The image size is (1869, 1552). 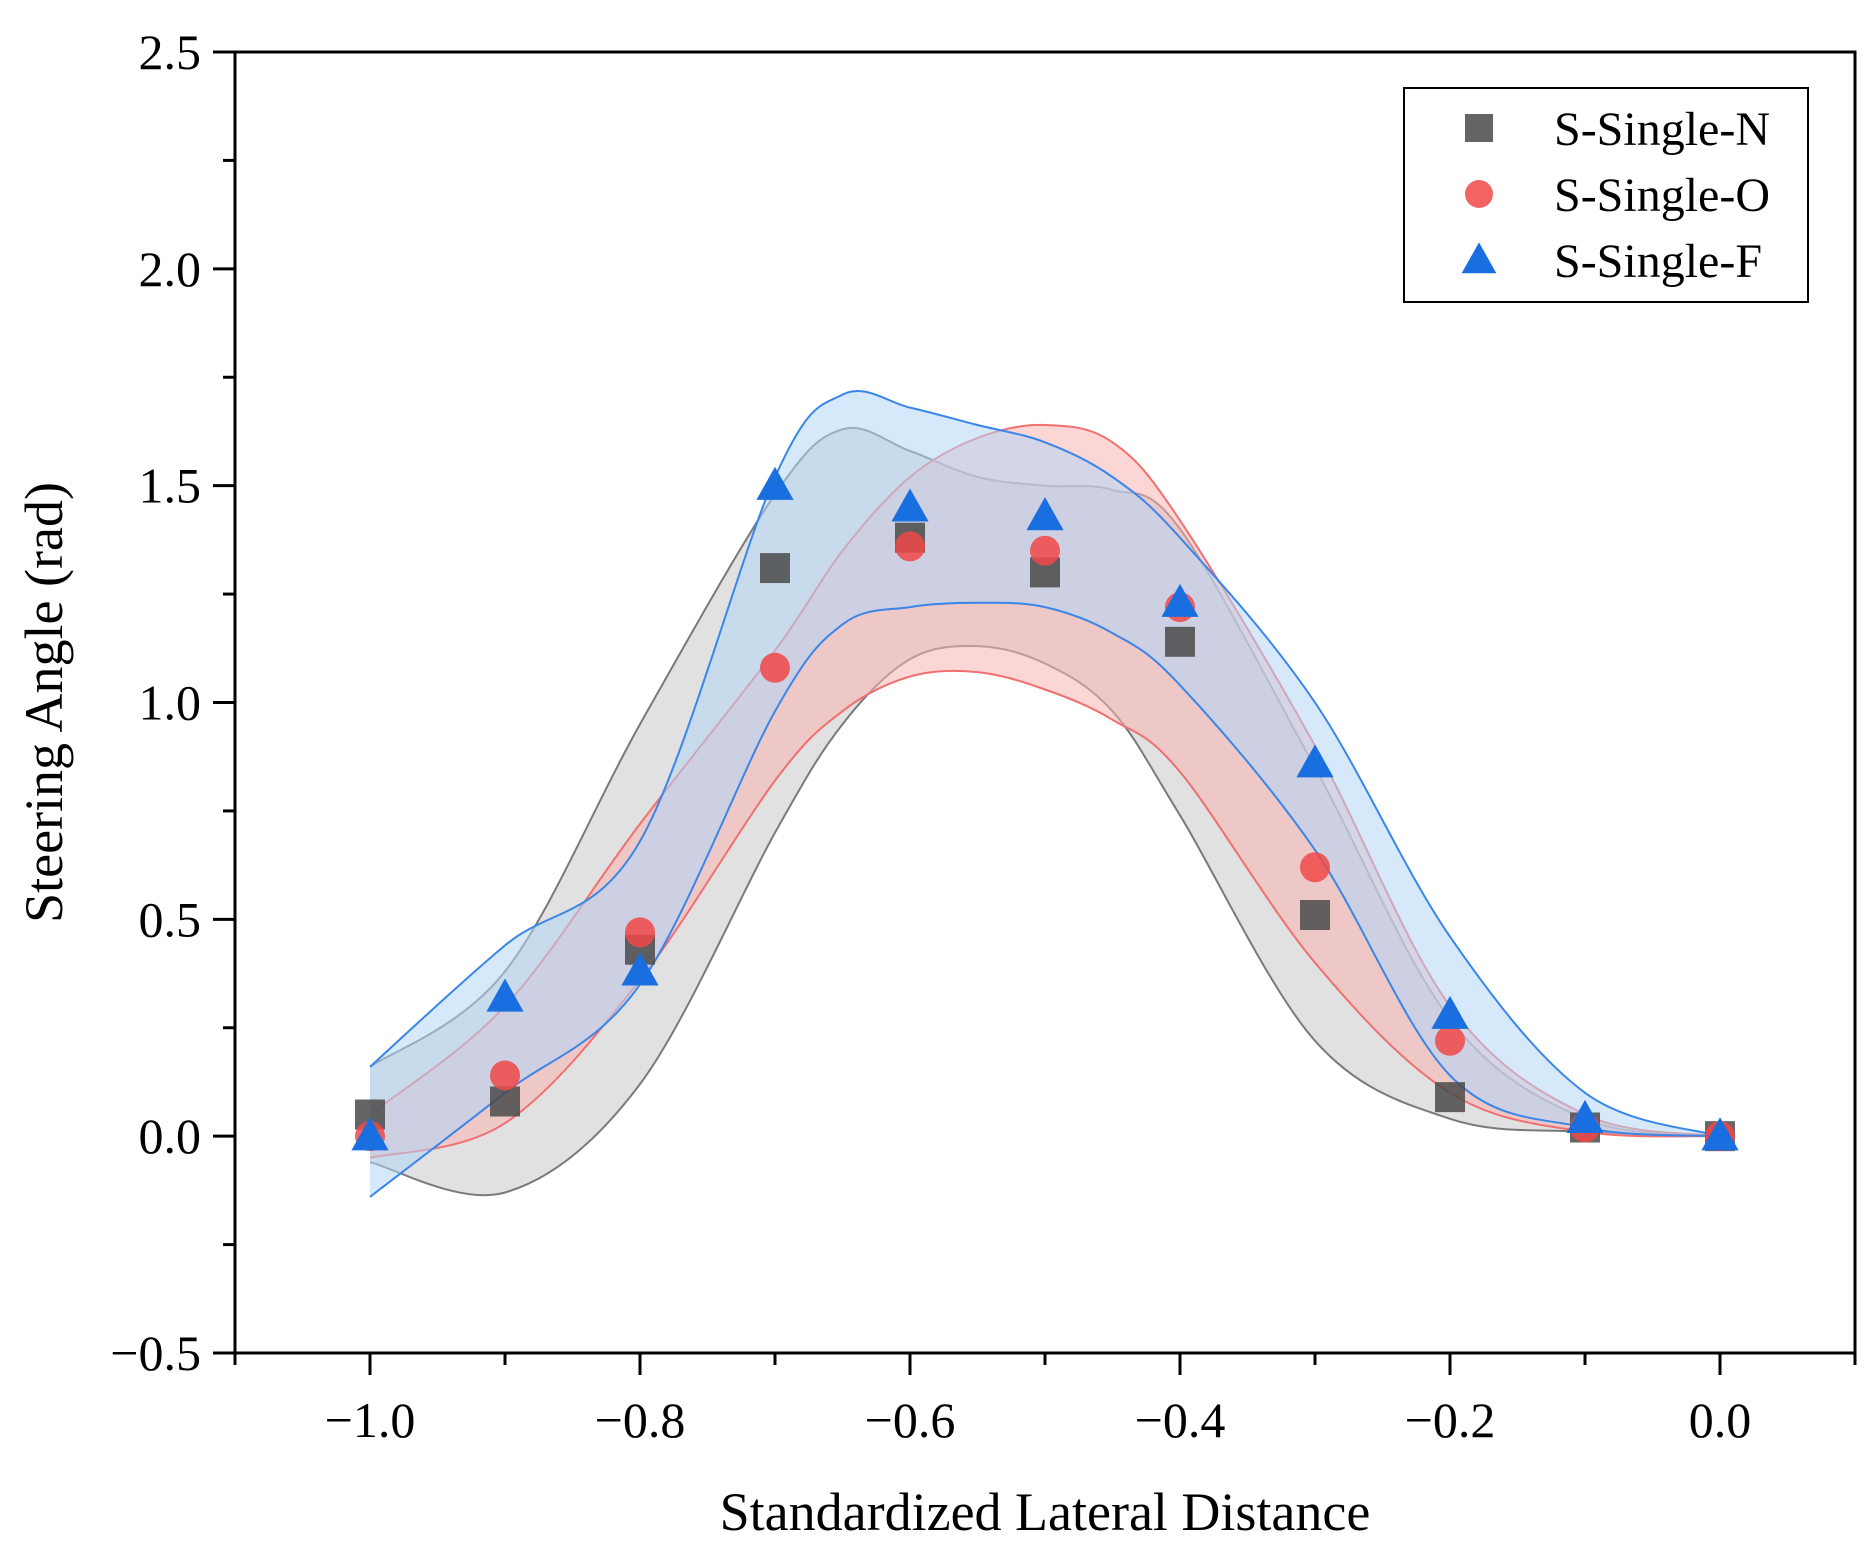 I want to click on x-tick-label: 0.0, so click(x=1720, y=1420).